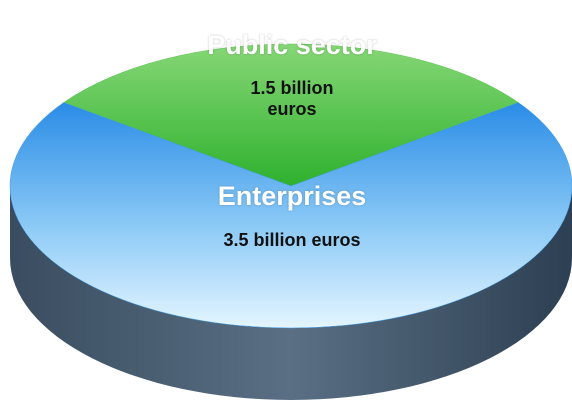  Describe the element at coordinates (292, 45) in the screenshot. I see `slice-label: Public sector` at that location.